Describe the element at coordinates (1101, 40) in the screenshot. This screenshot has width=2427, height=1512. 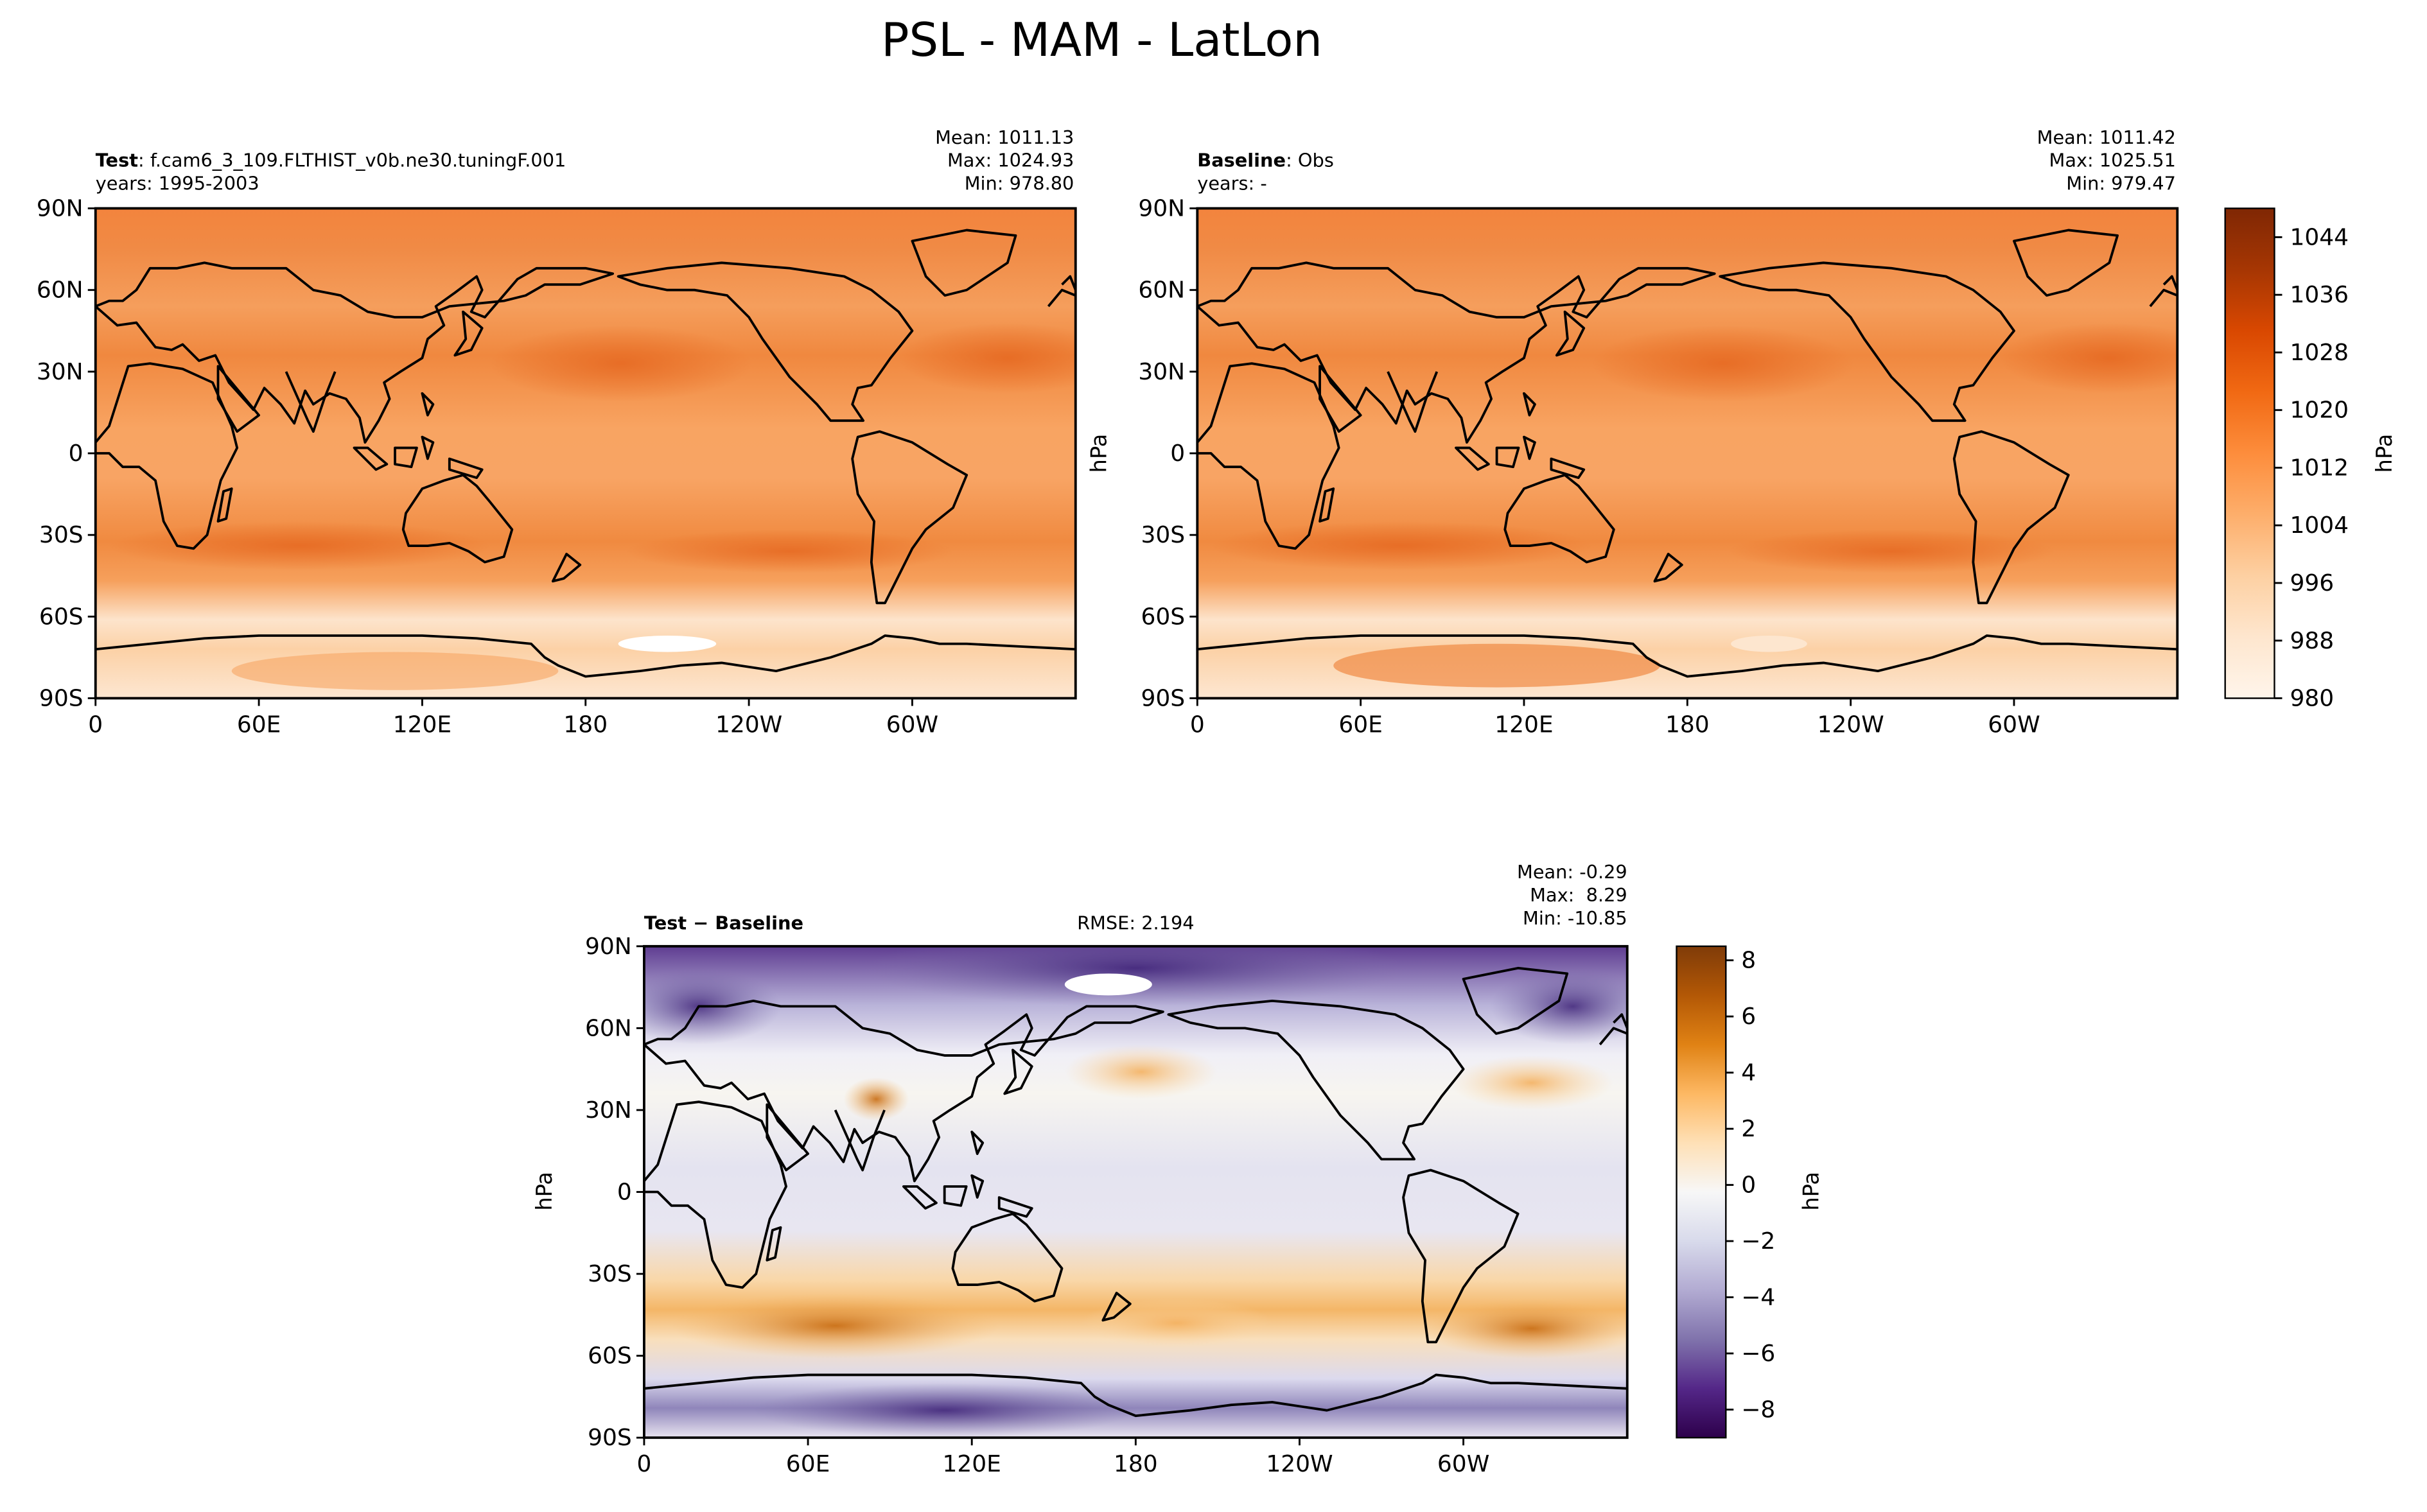
I see `figure-title: PSL - MAM - LatLon` at that location.